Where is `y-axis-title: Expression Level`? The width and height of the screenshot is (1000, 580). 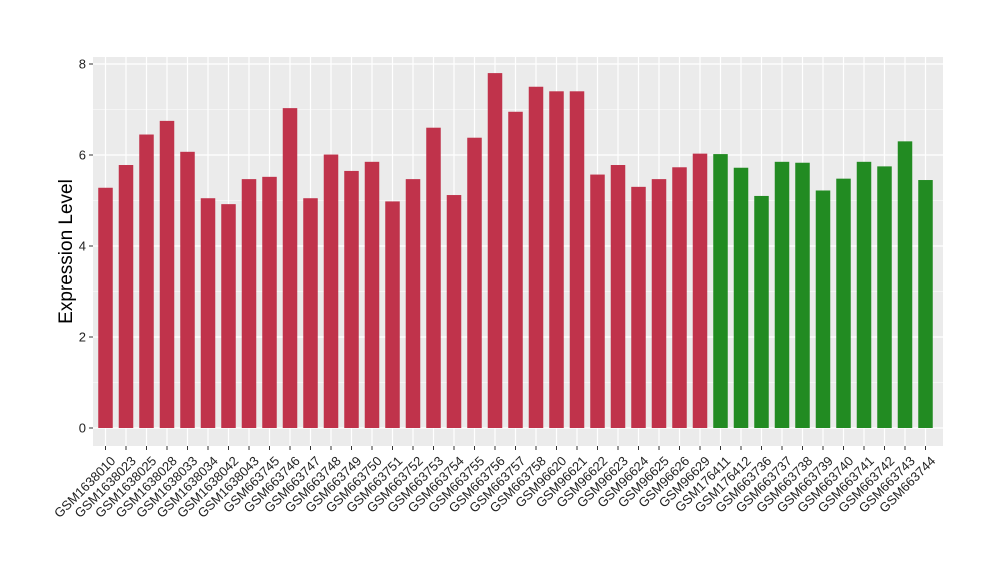
y-axis-title: Expression Level is located at coordinates (66, 251).